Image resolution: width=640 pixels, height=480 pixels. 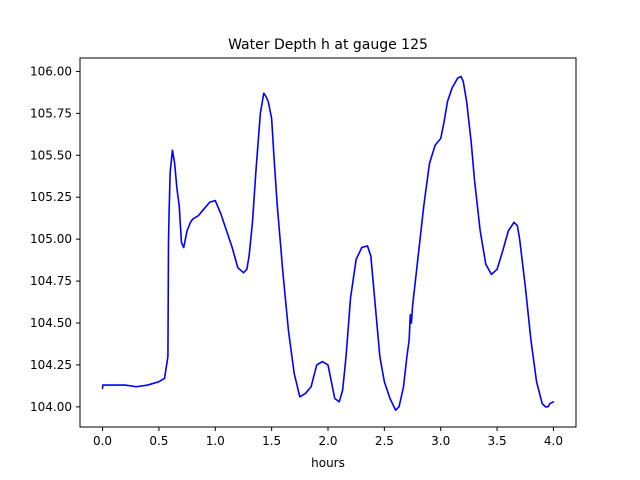 I want to click on x-tick-label: 2.0, so click(x=327, y=441).